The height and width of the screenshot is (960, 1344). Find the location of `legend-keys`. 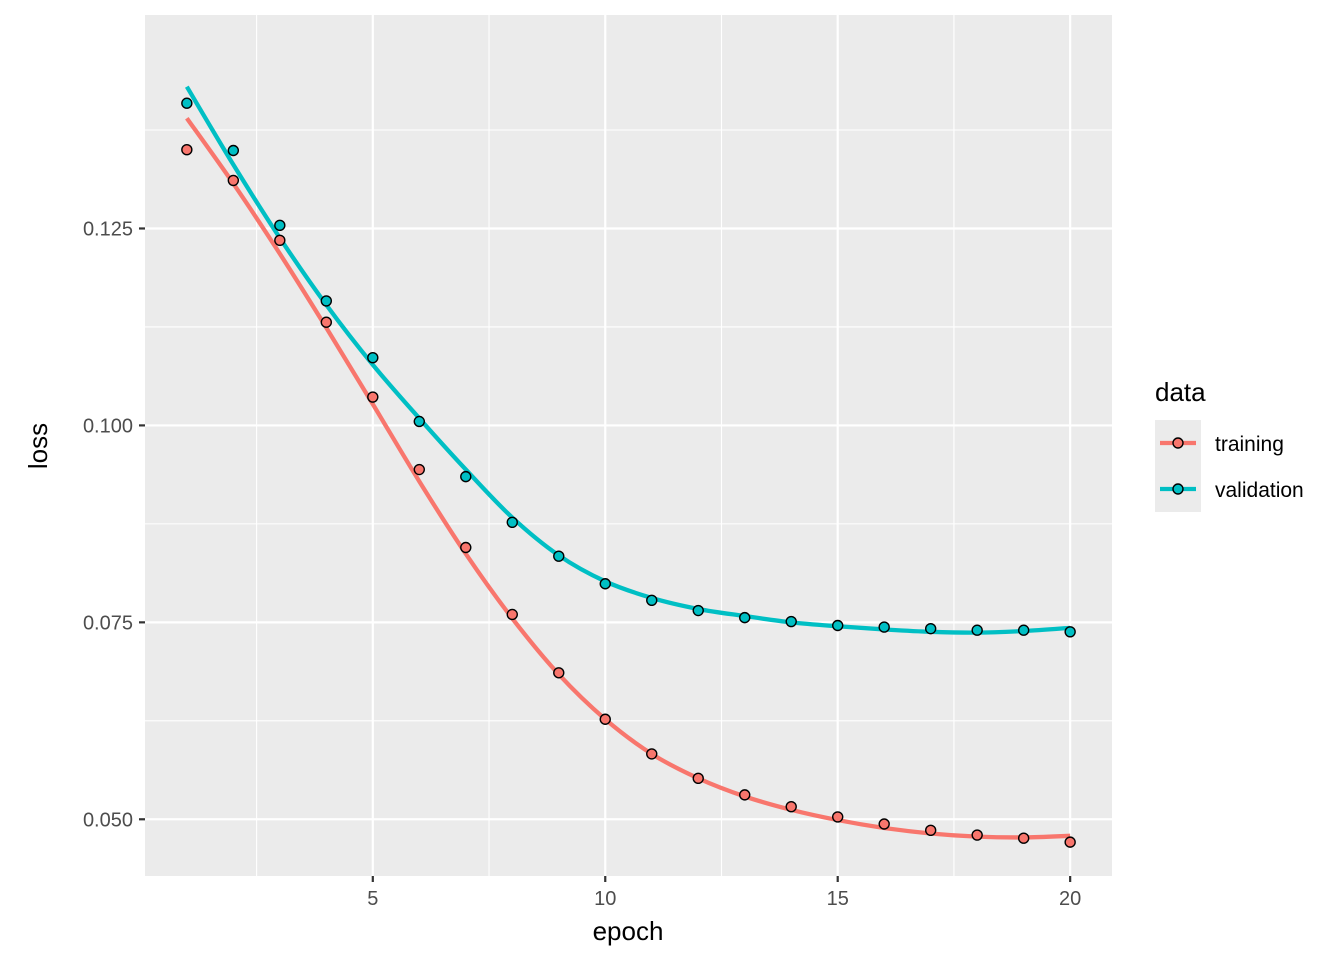

legend-keys is located at coordinates (1178, 466).